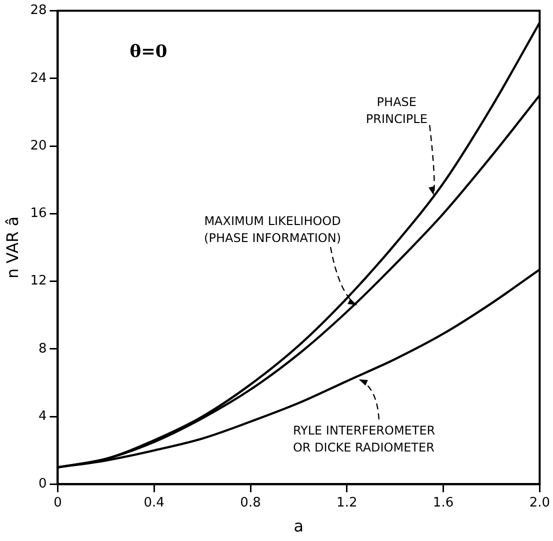  I want to click on x-tick-label: 0.4, so click(154, 502).